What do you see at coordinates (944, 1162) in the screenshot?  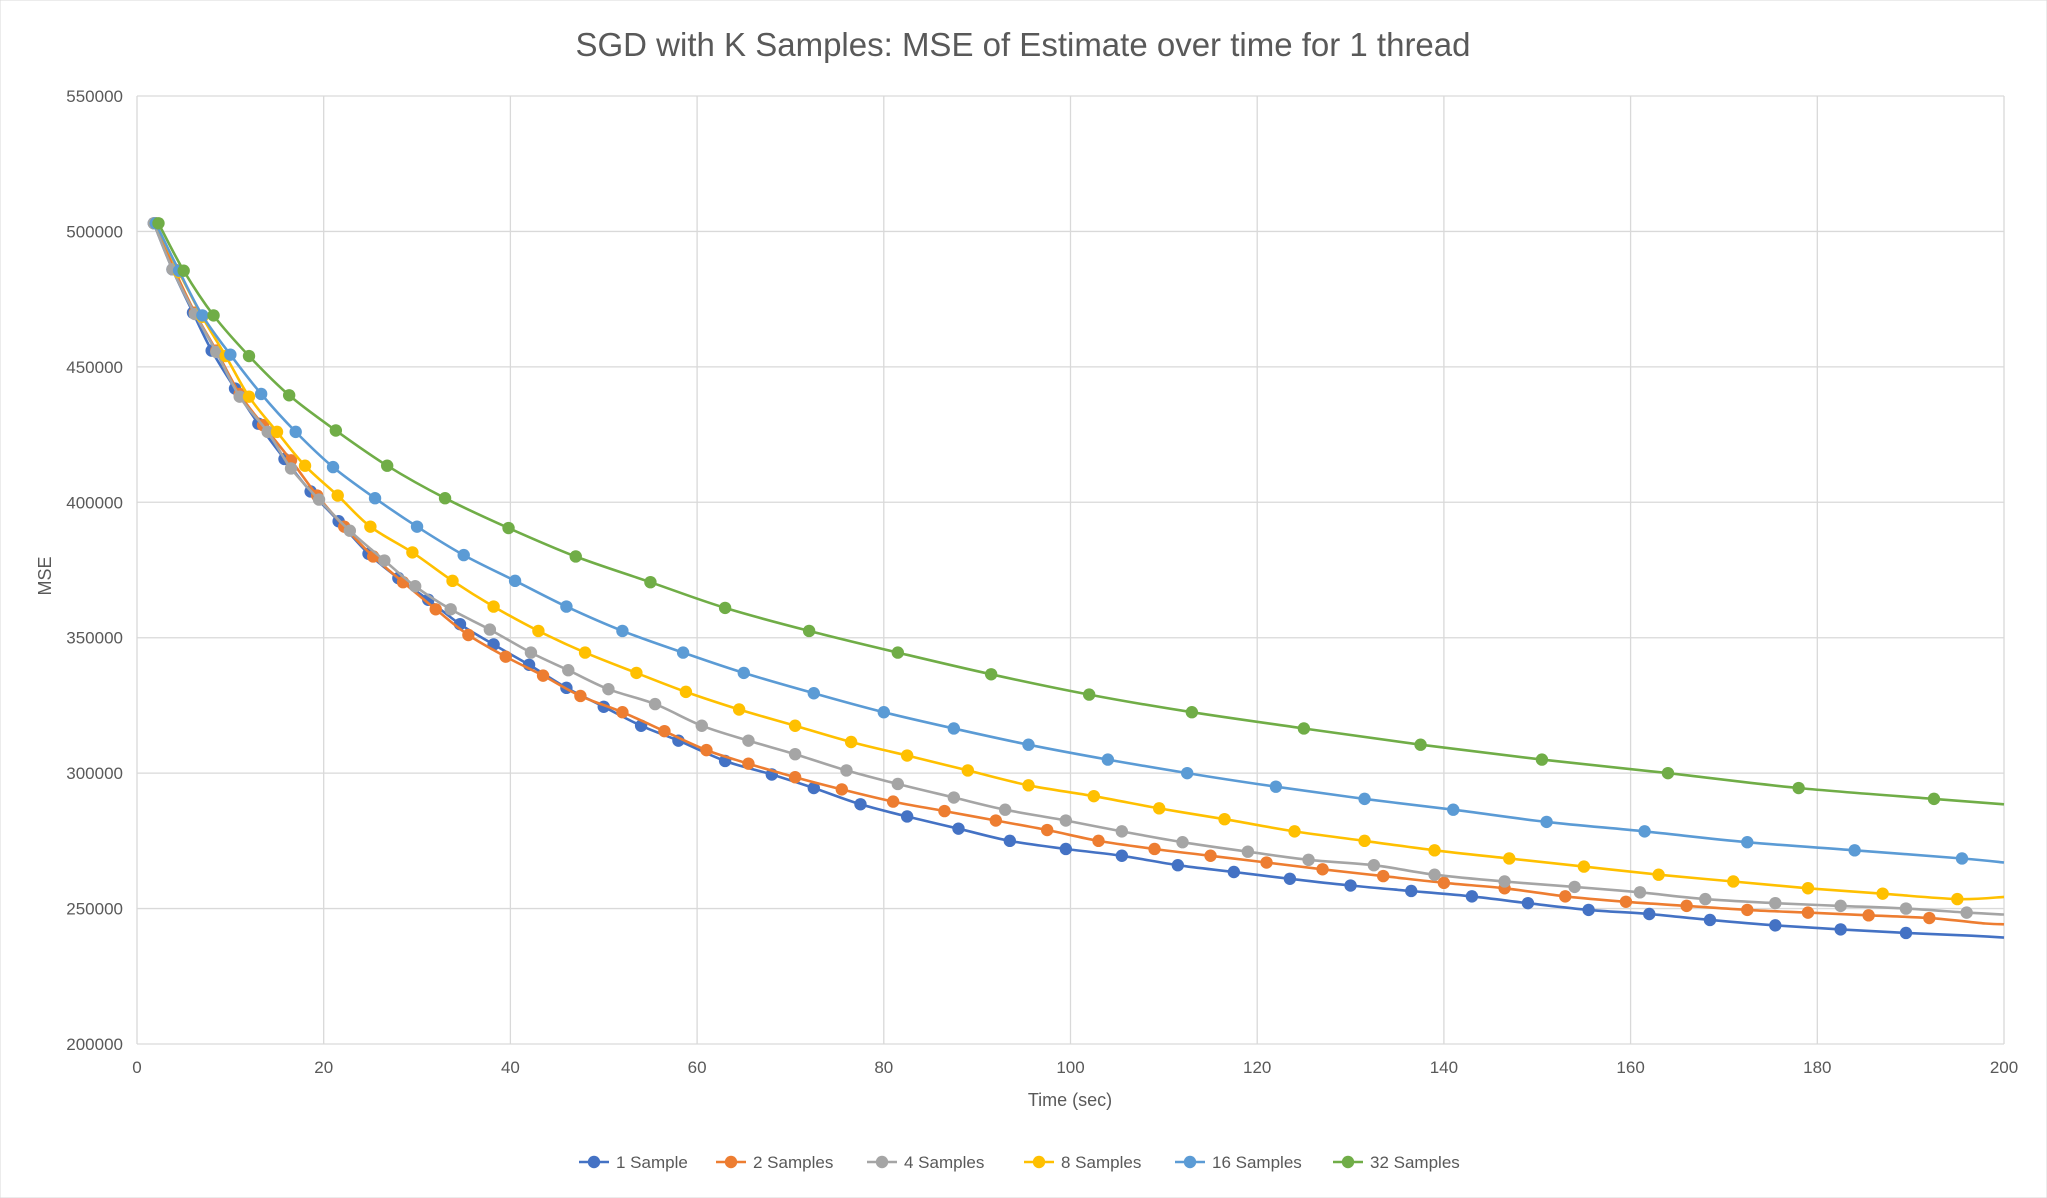 I see `legend-label: 4 Samples` at bounding box center [944, 1162].